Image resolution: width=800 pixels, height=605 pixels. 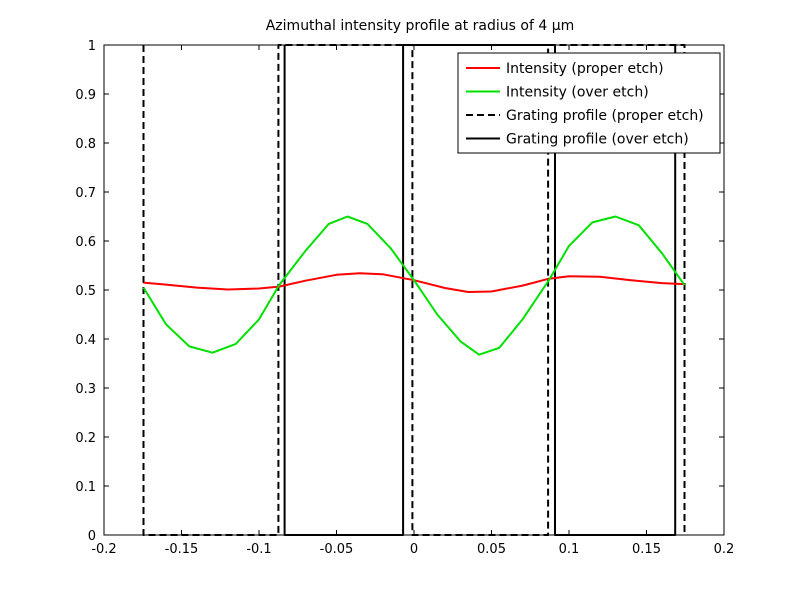 What do you see at coordinates (103, 549) in the screenshot?
I see `x-tick-label: -0.2` at bounding box center [103, 549].